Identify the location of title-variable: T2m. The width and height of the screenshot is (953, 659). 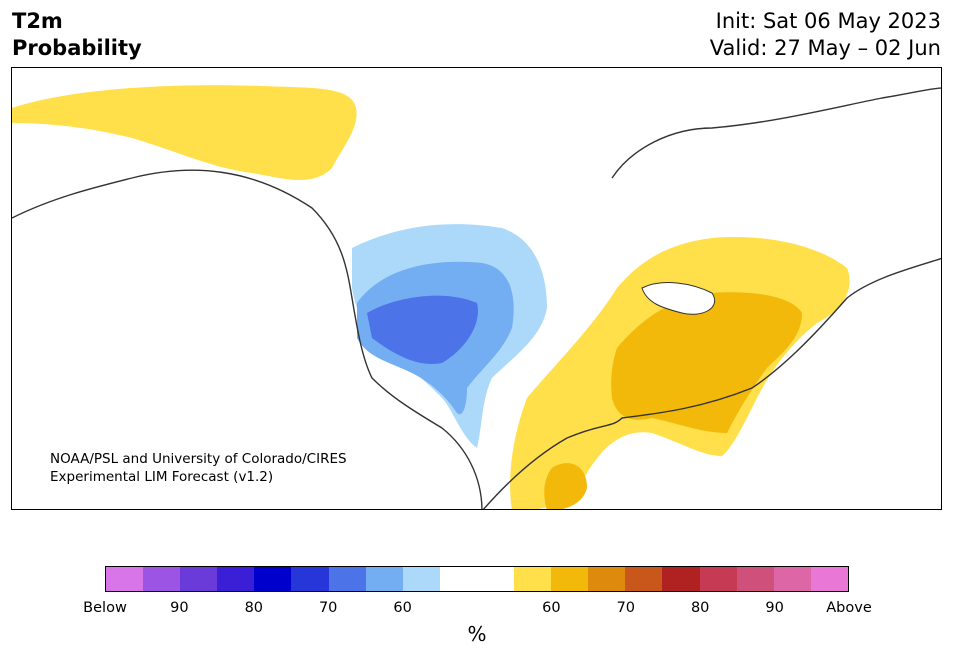
(37, 21).